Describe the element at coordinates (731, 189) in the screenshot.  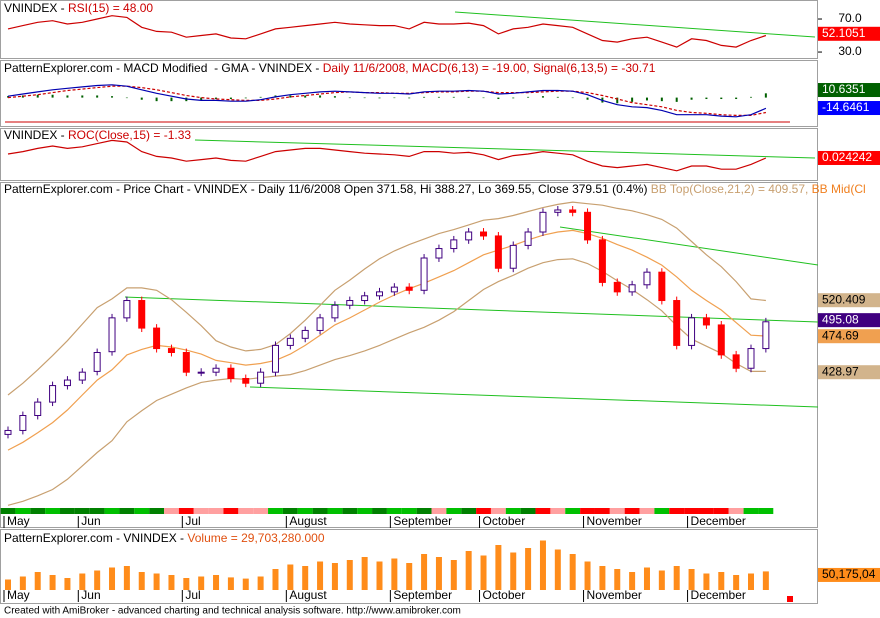
I see `title-part: BB Top(Close,21,2) = 409.57,` at that location.